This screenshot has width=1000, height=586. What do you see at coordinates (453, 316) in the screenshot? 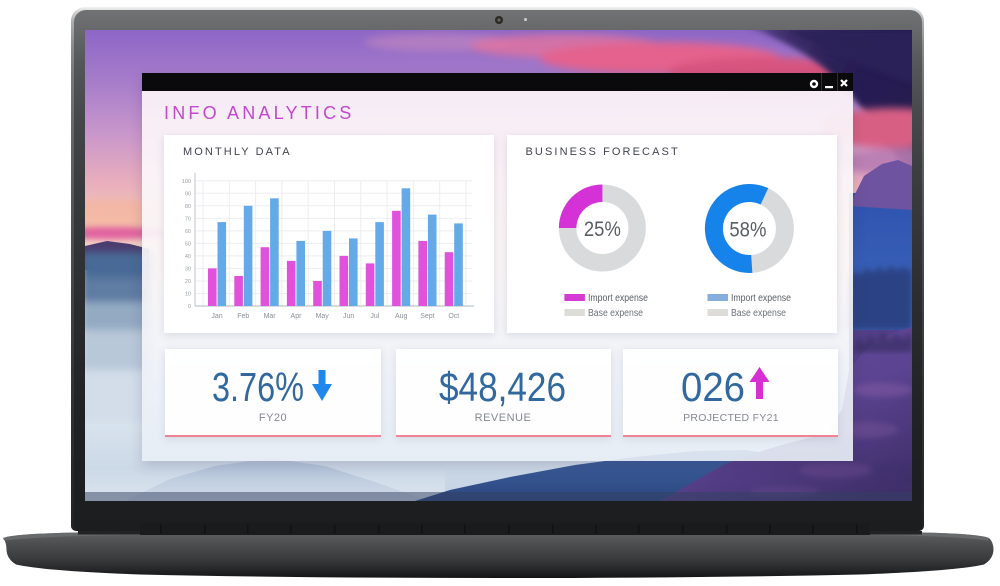
I see `svg-text: Oct` at bounding box center [453, 316].